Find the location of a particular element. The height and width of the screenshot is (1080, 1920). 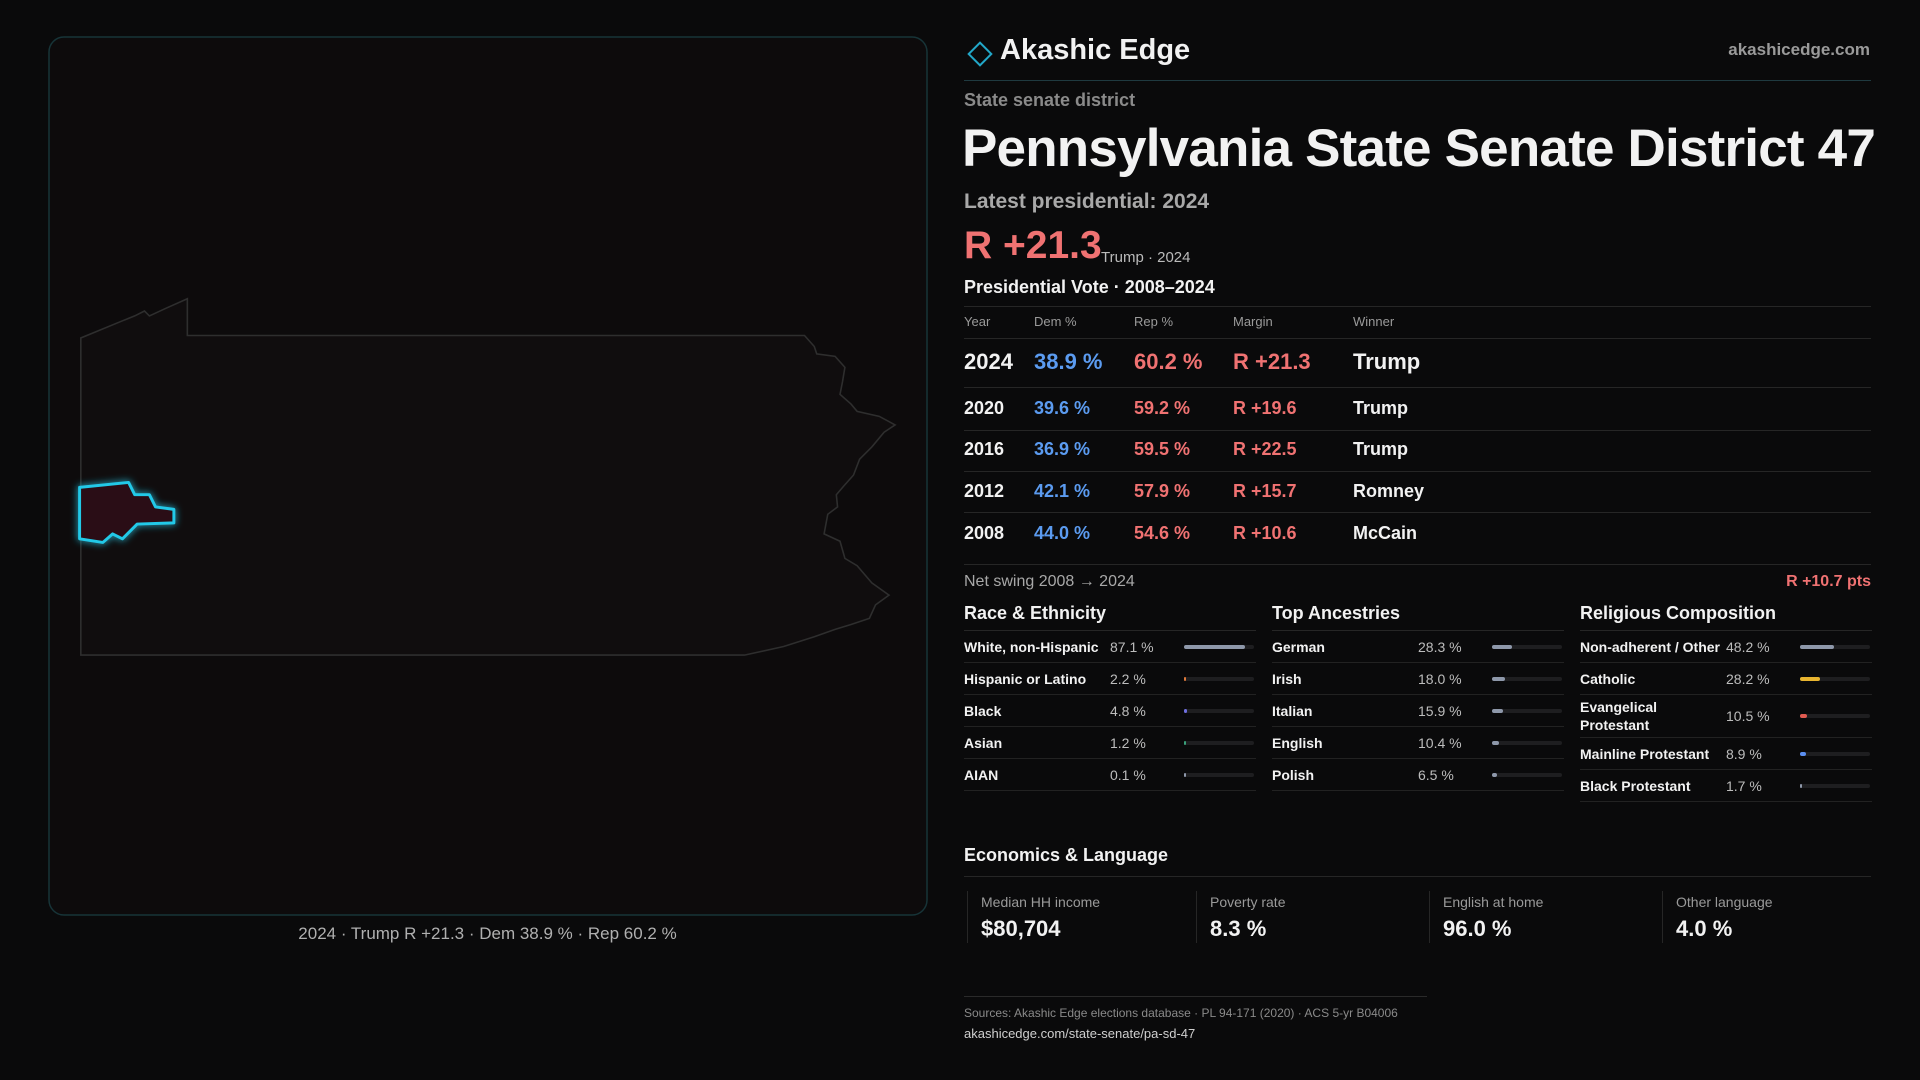

column-header: Year is located at coordinates (977, 321).